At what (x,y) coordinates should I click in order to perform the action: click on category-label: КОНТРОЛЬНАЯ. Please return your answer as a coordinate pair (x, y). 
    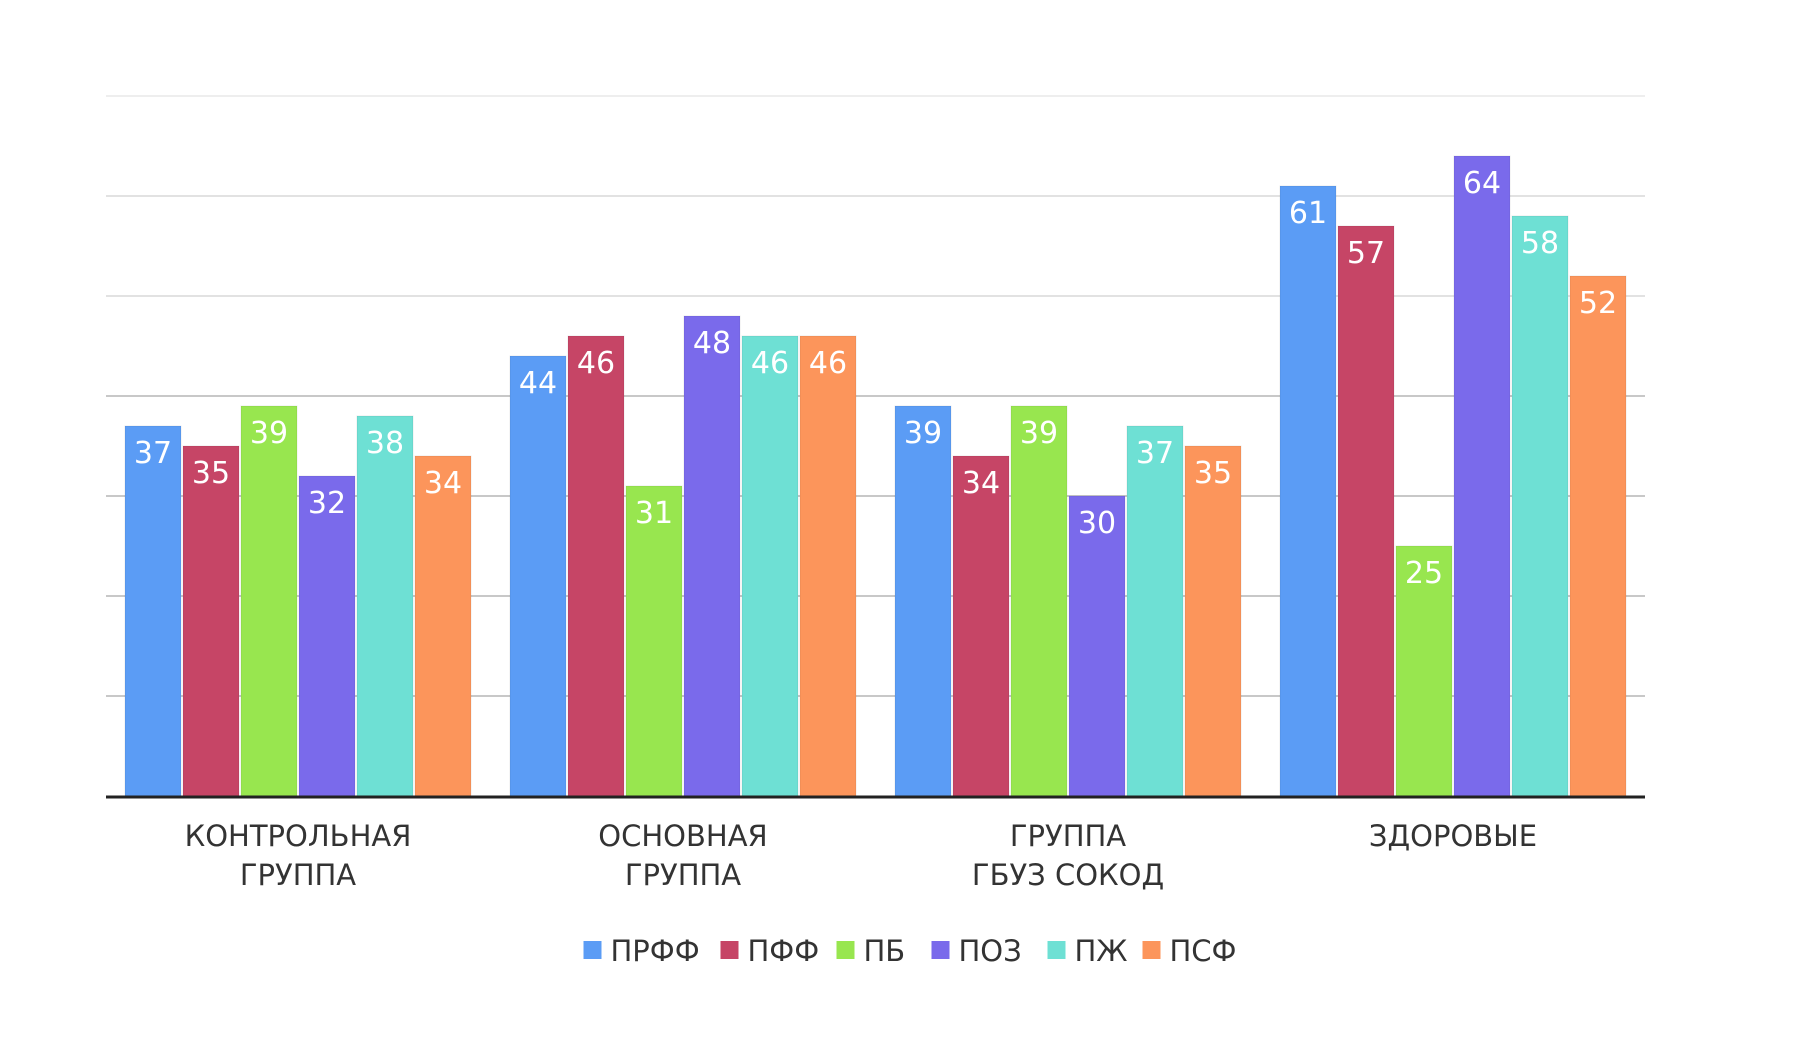
    Looking at the image, I should click on (298, 836).